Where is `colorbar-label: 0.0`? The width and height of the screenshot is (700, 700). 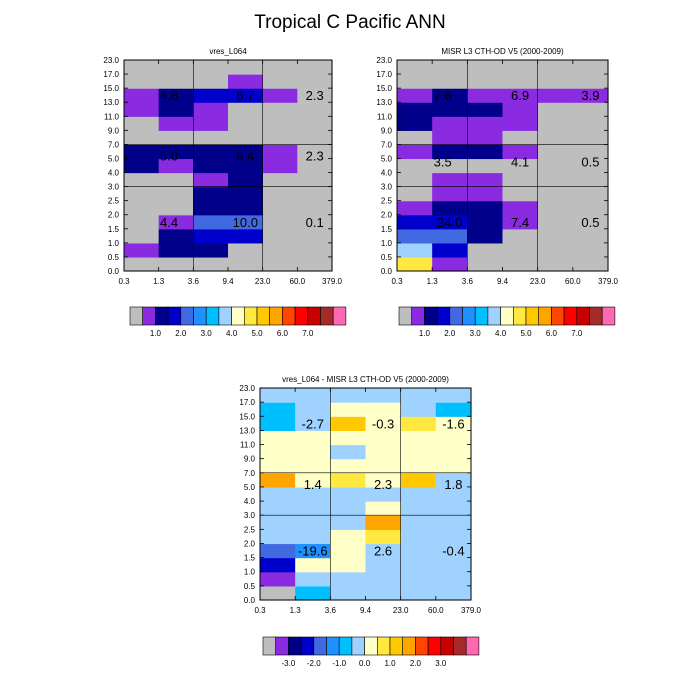
colorbar-label: 0.0 is located at coordinates (365, 663).